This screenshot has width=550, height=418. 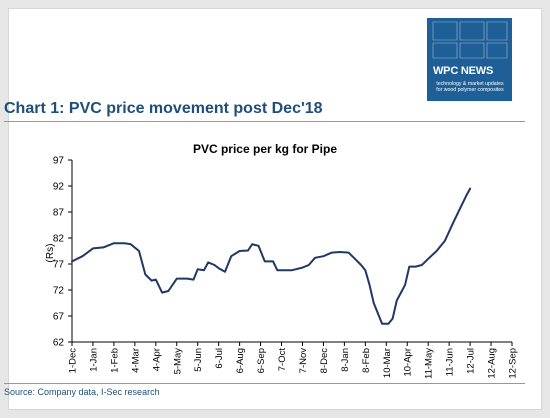 I want to click on x-tick-label: 5-May, so click(x=177, y=361).